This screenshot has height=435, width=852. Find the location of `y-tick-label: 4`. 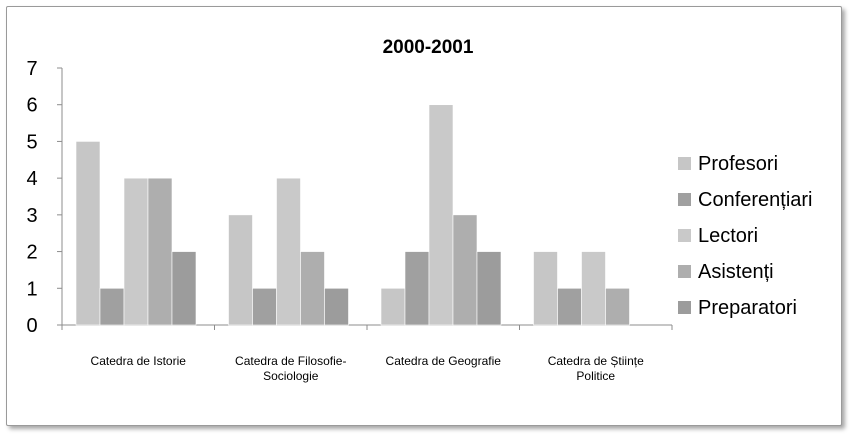

y-tick-label: 4 is located at coordinates (31, 179).